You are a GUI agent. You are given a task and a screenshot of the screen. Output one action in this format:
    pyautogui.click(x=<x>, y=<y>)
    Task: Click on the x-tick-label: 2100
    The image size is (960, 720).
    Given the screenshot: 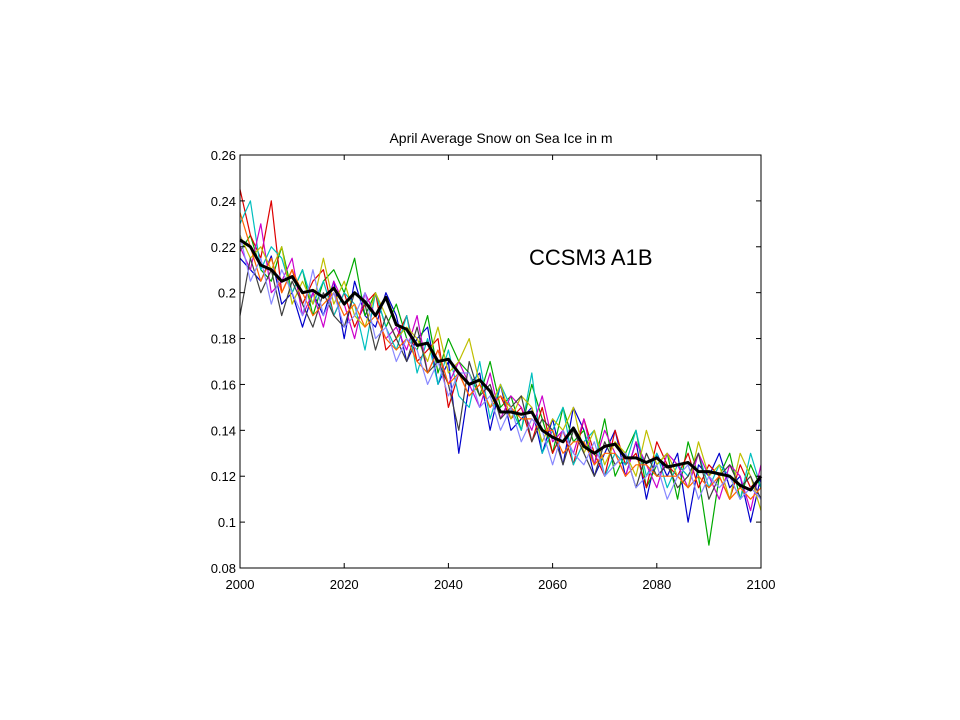 What is the action you would take?
    pyautogui.click(x=761, y=584)
    